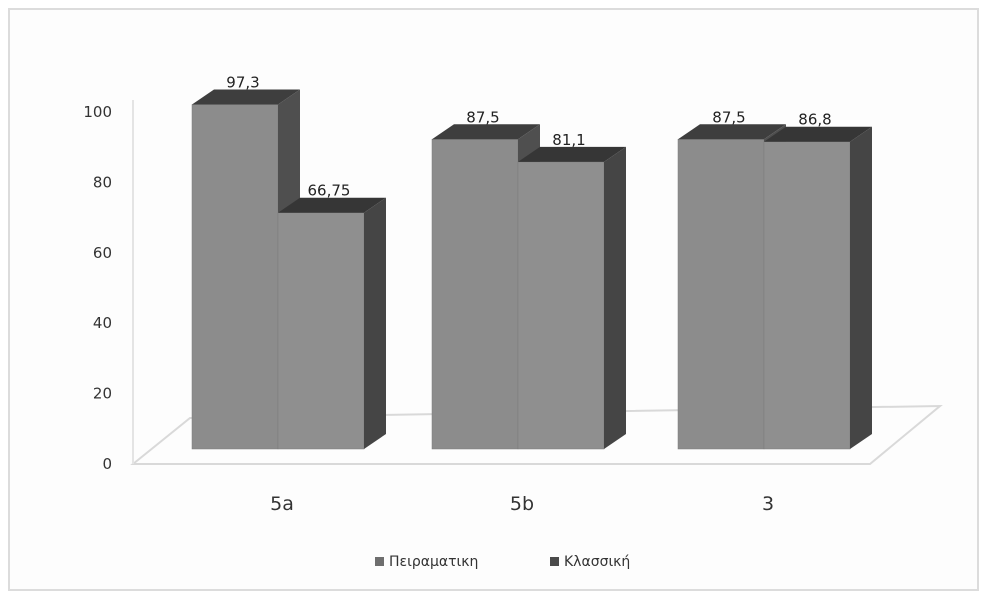 This screenshot has width=989, height=599. I want to click on y-tick-label: 40, so click(102, 323).